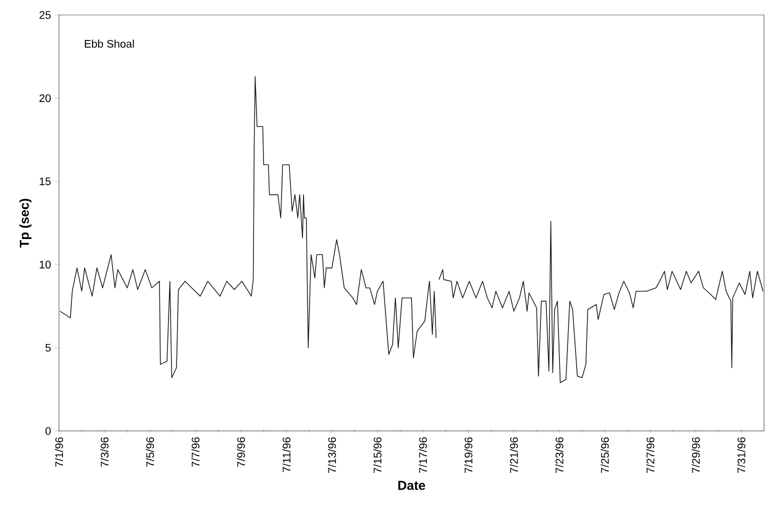  What do you see at coordinates (25, 223) in the screenshot?
I see `y-axis-title: Tp (sec)` at bounding box center [25, 223].